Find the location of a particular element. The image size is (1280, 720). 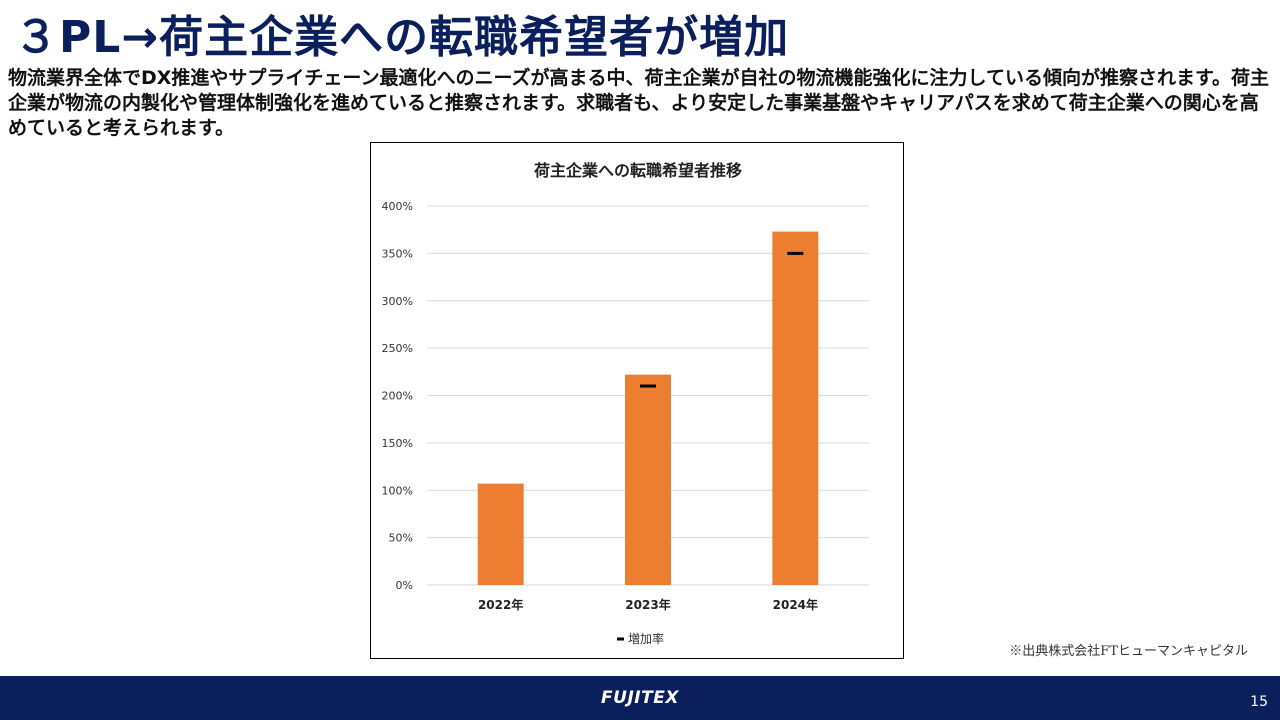

source-note: ※出典株式会社FTヒューマンキャピタル is located at coordinates (1128, 651).